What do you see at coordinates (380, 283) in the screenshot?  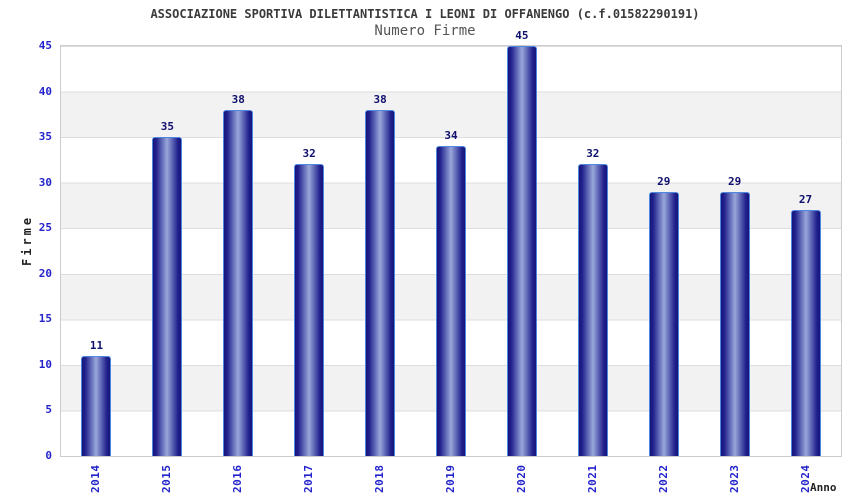 I see `bar-2018` at bounding box center [380, 283].